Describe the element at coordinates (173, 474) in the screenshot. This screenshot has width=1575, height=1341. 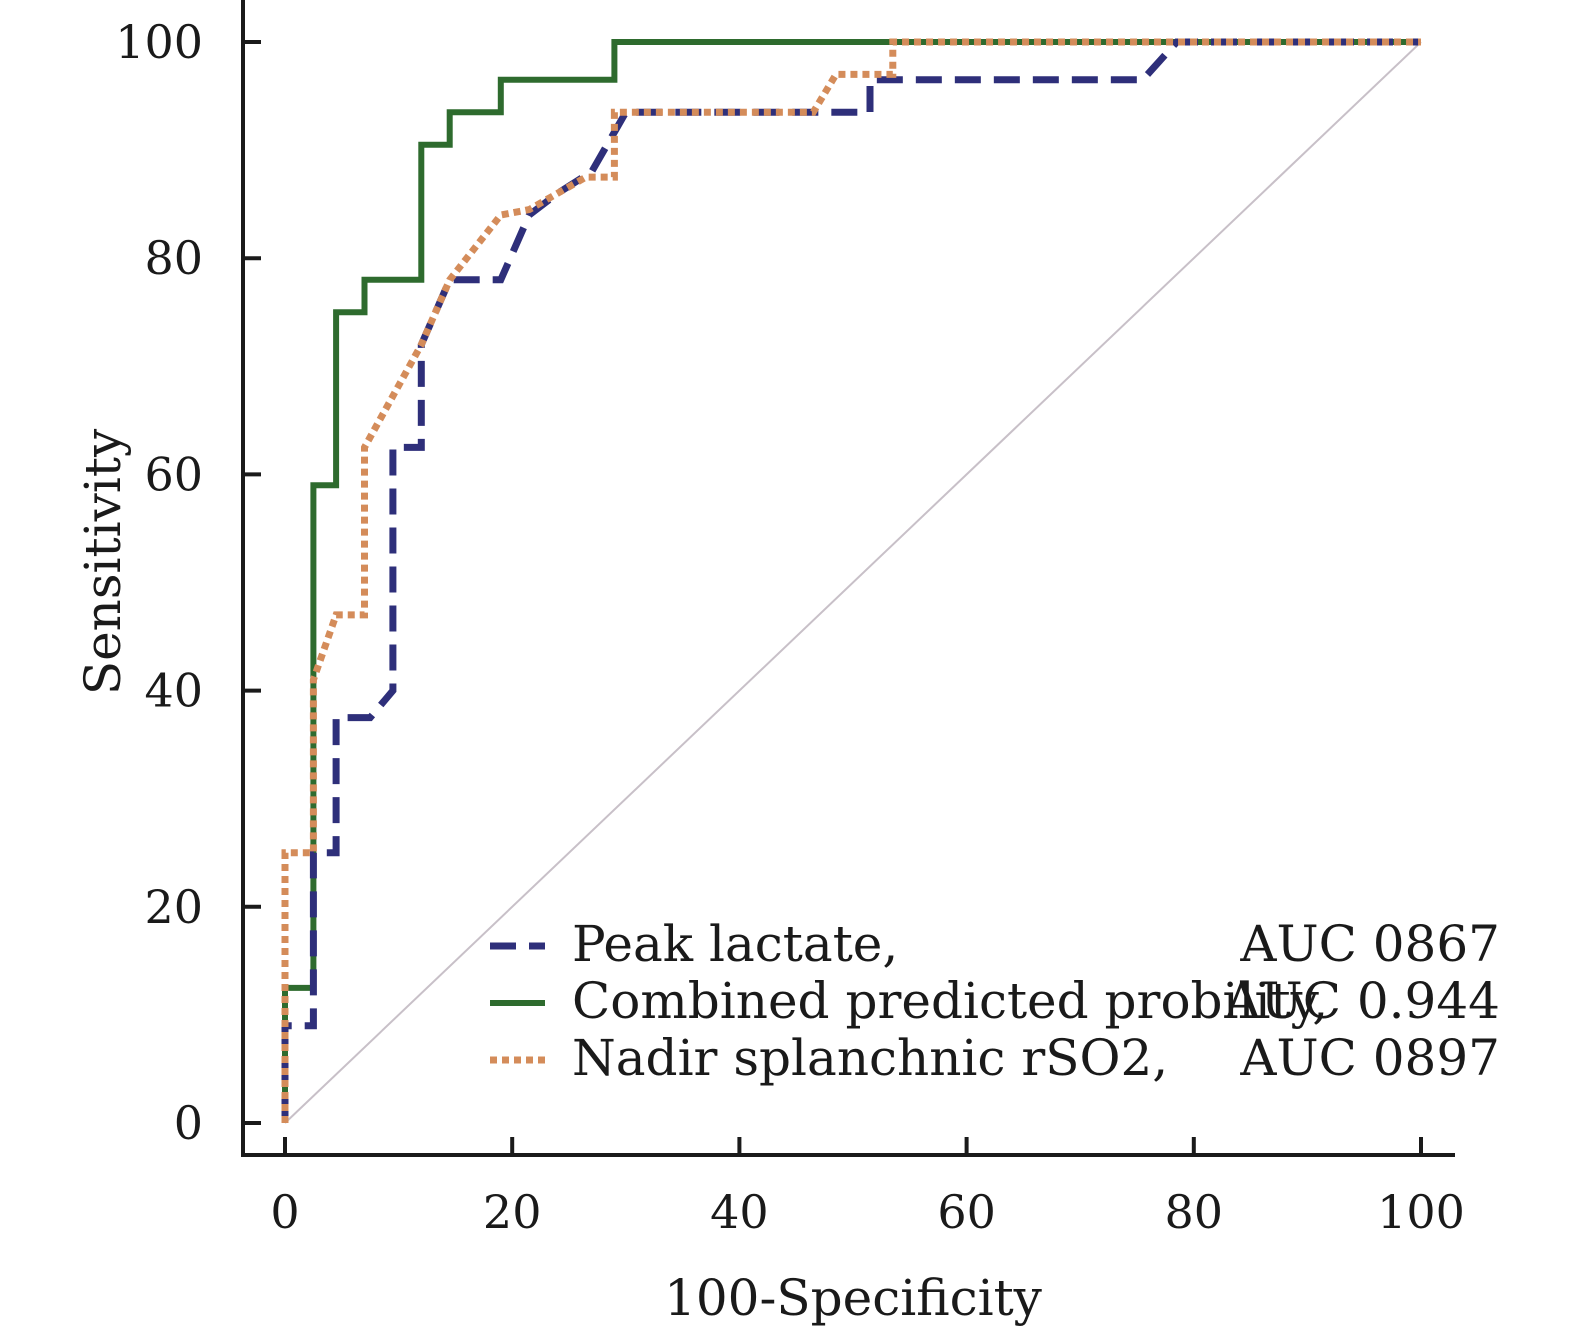
I see `y-tick-label: 60` at that location.